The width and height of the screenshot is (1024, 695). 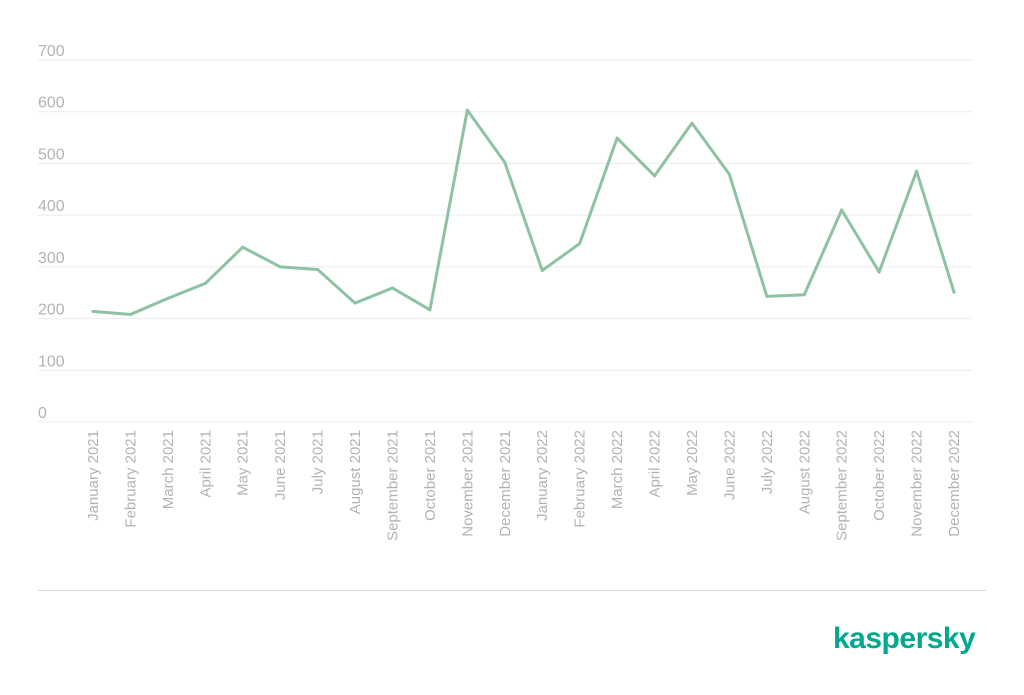 I want to click on x-tick-label: November 2022, so click(x=917, y=483).